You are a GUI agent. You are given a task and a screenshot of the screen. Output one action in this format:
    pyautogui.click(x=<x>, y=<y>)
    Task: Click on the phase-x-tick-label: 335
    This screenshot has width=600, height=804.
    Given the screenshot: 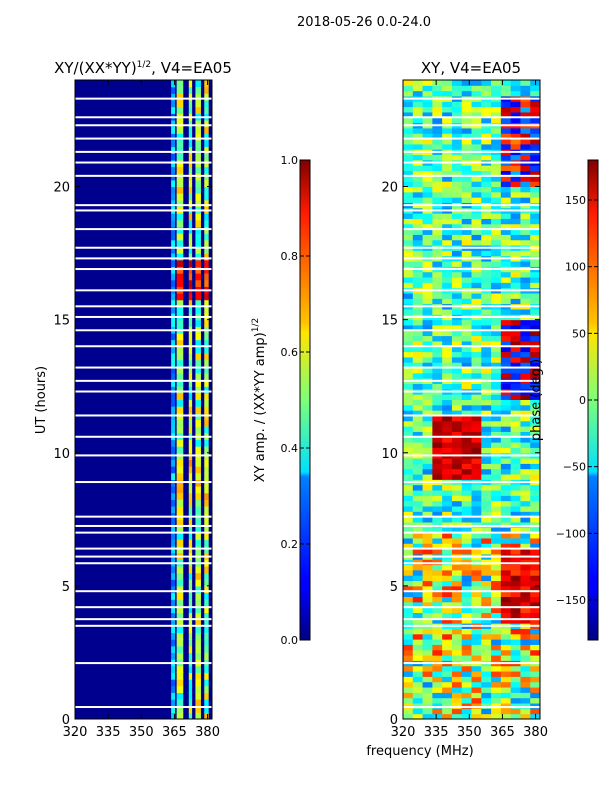 What is the action you would take?
    pyautogui.click(x=436, y=732)
    